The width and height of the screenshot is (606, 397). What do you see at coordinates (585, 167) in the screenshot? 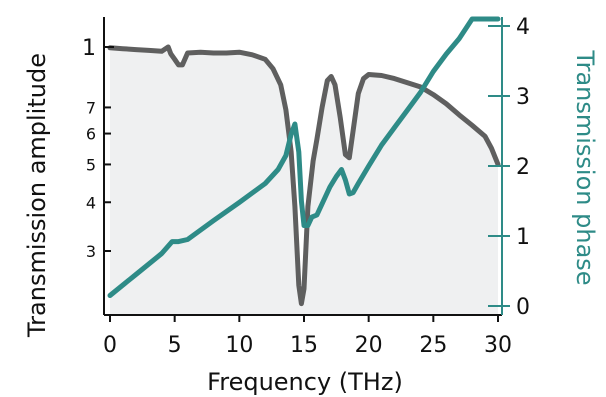
I see `y-axis-right-title: Transmission phase` at bounding box center [585, 167].